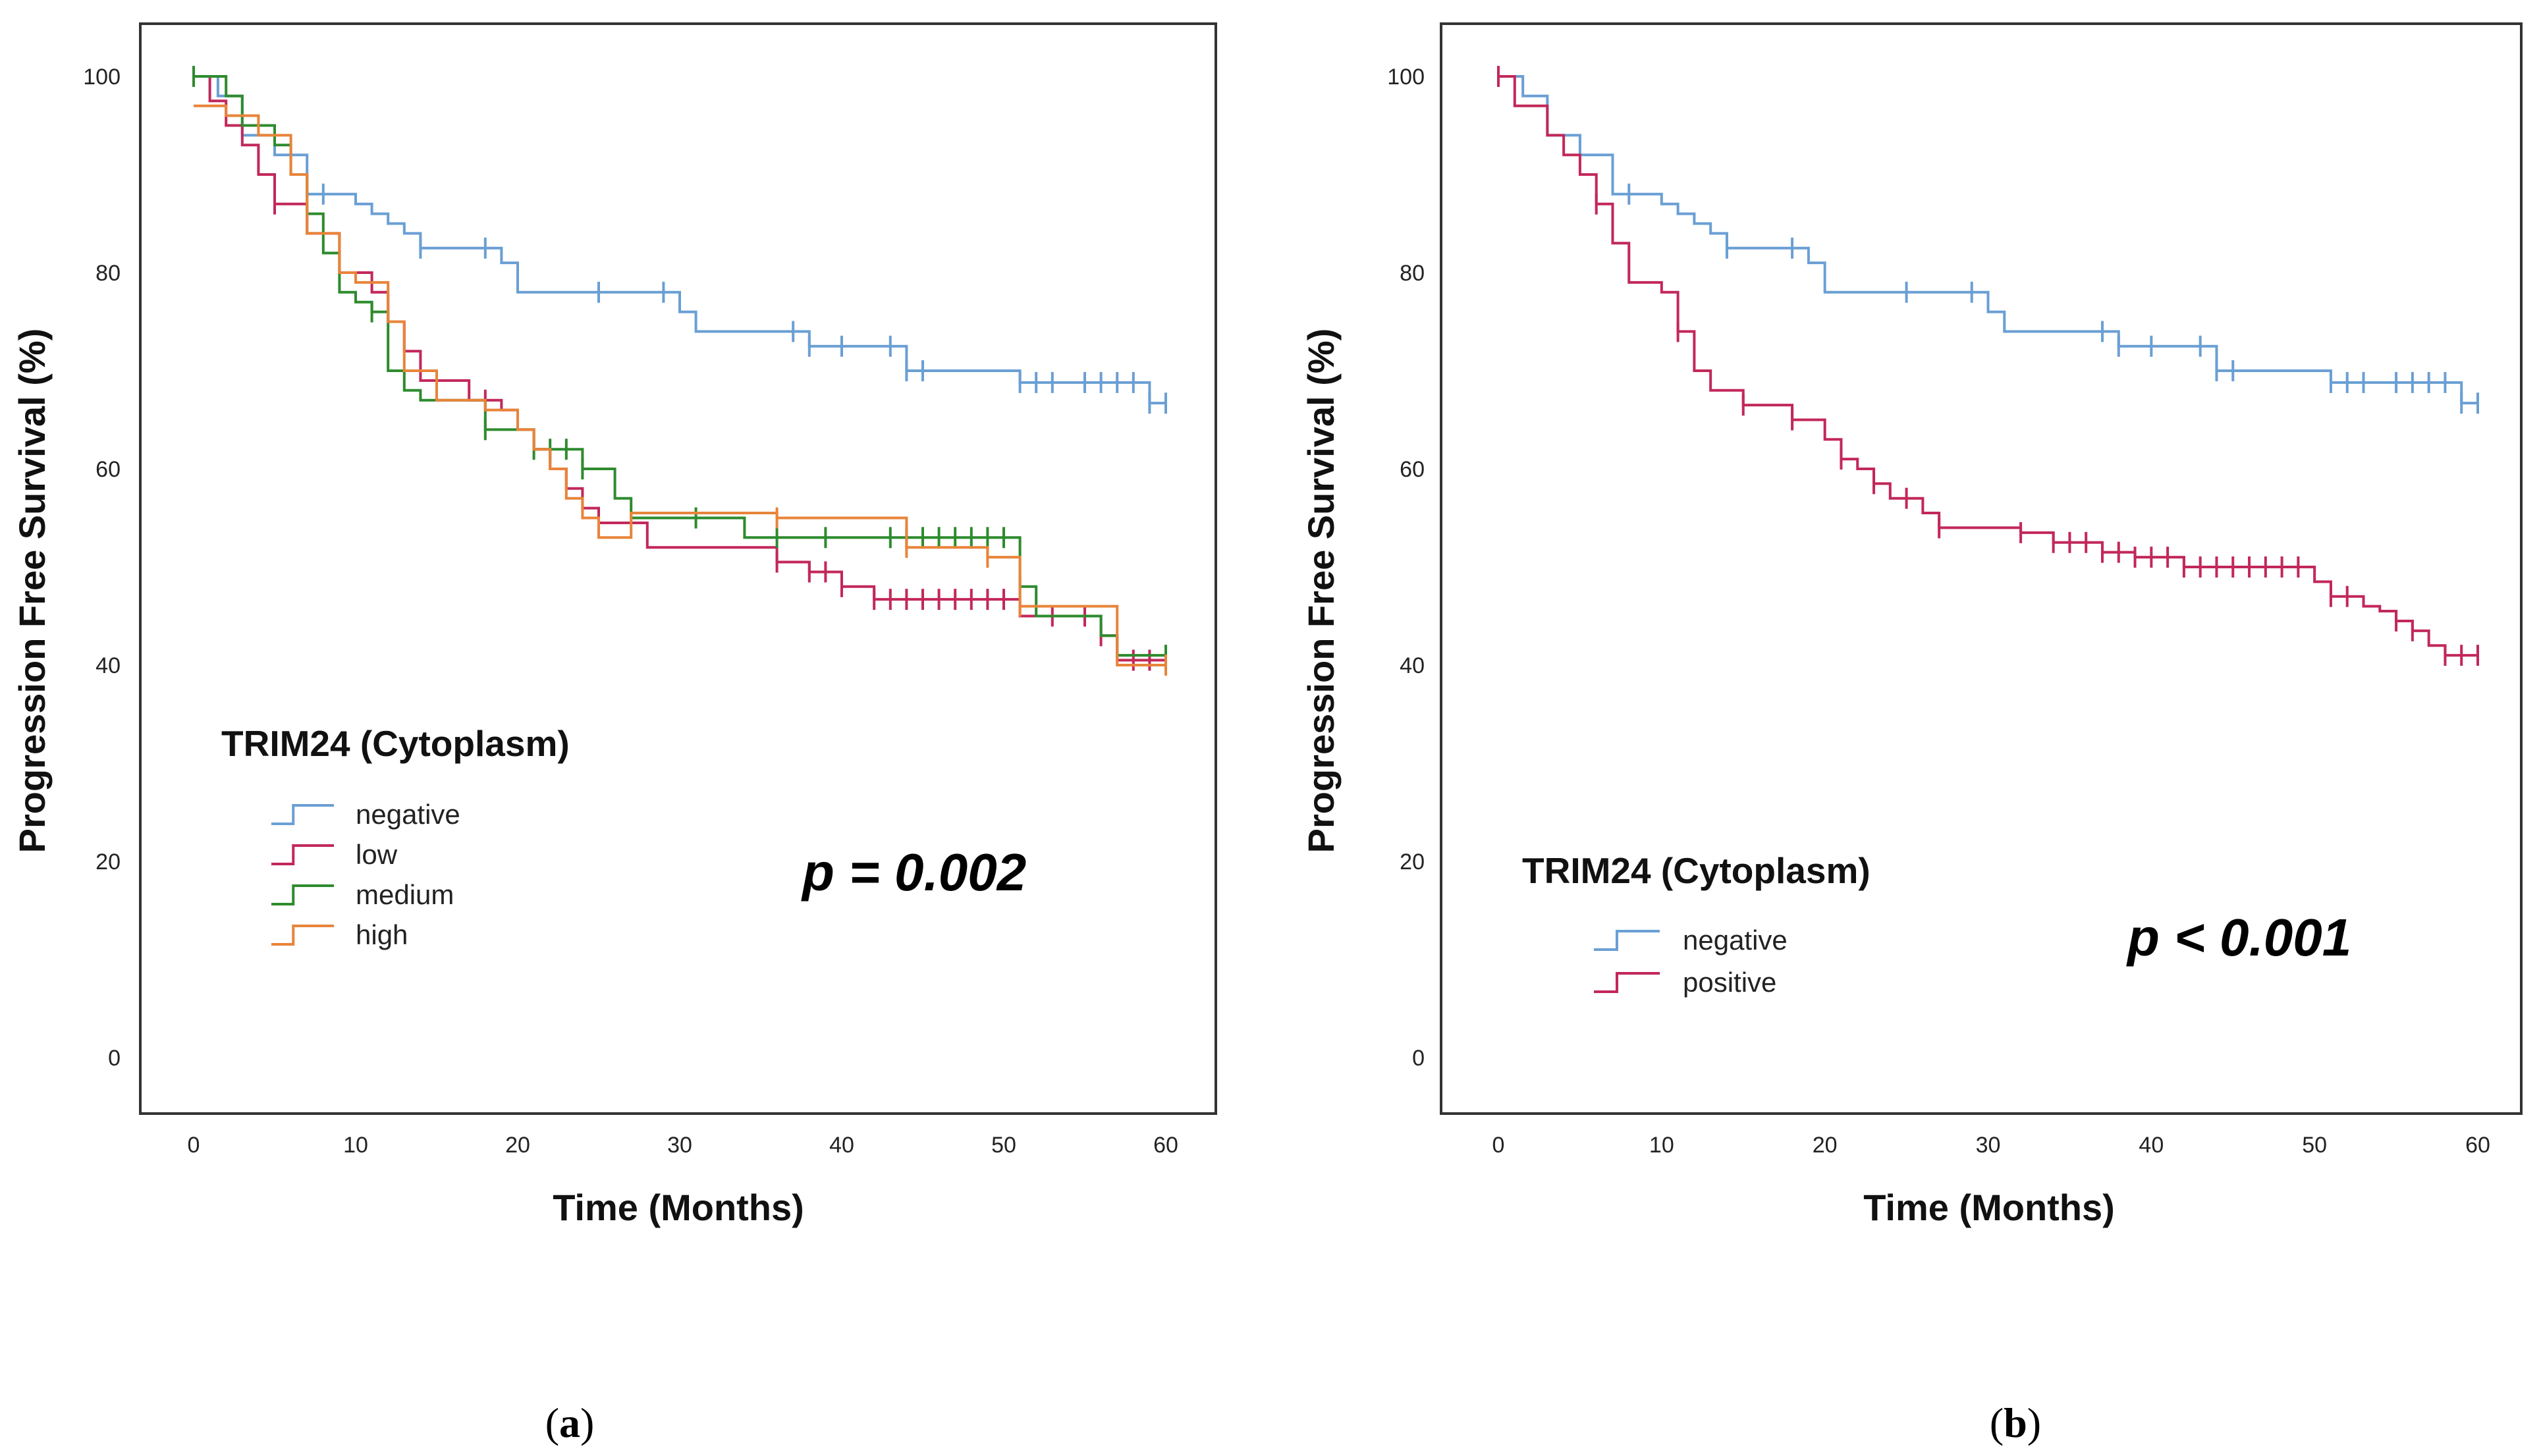 The width and height of the screenshot is (2541, 1456). Describe the element at coordinates (382, 934) in the screenshot. I see `legend-label-high: high` at that location.